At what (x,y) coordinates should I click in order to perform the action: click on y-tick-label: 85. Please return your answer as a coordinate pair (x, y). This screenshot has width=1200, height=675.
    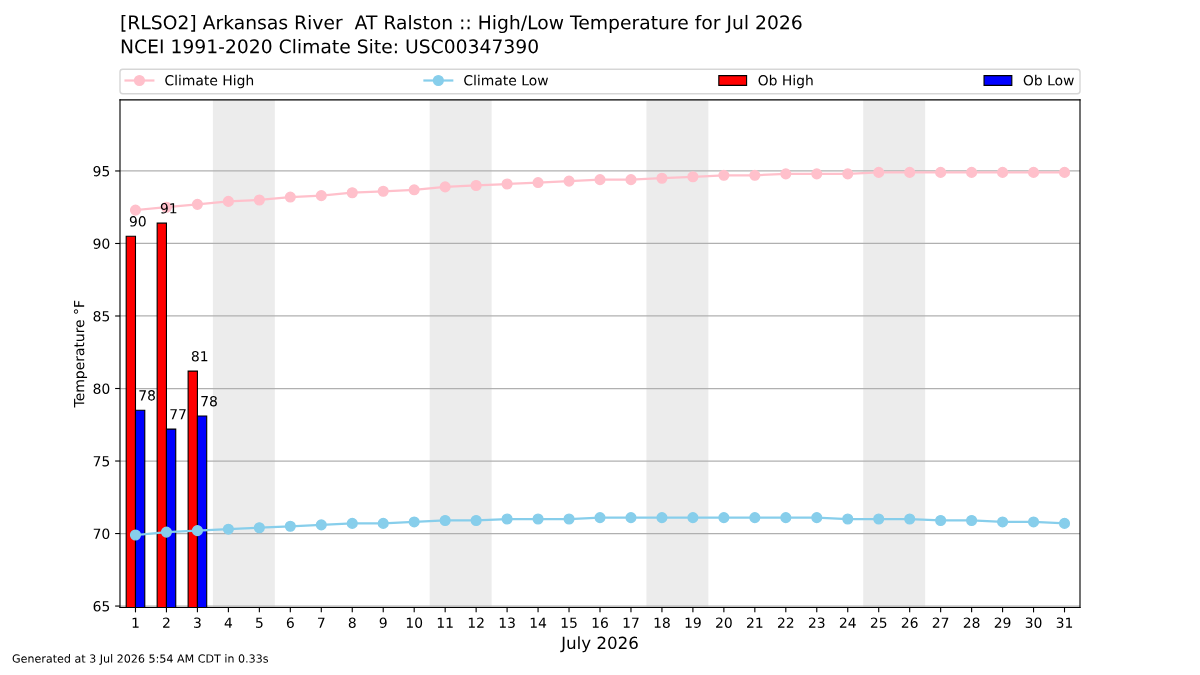
    Looking at the image, I should click on (101, 316).